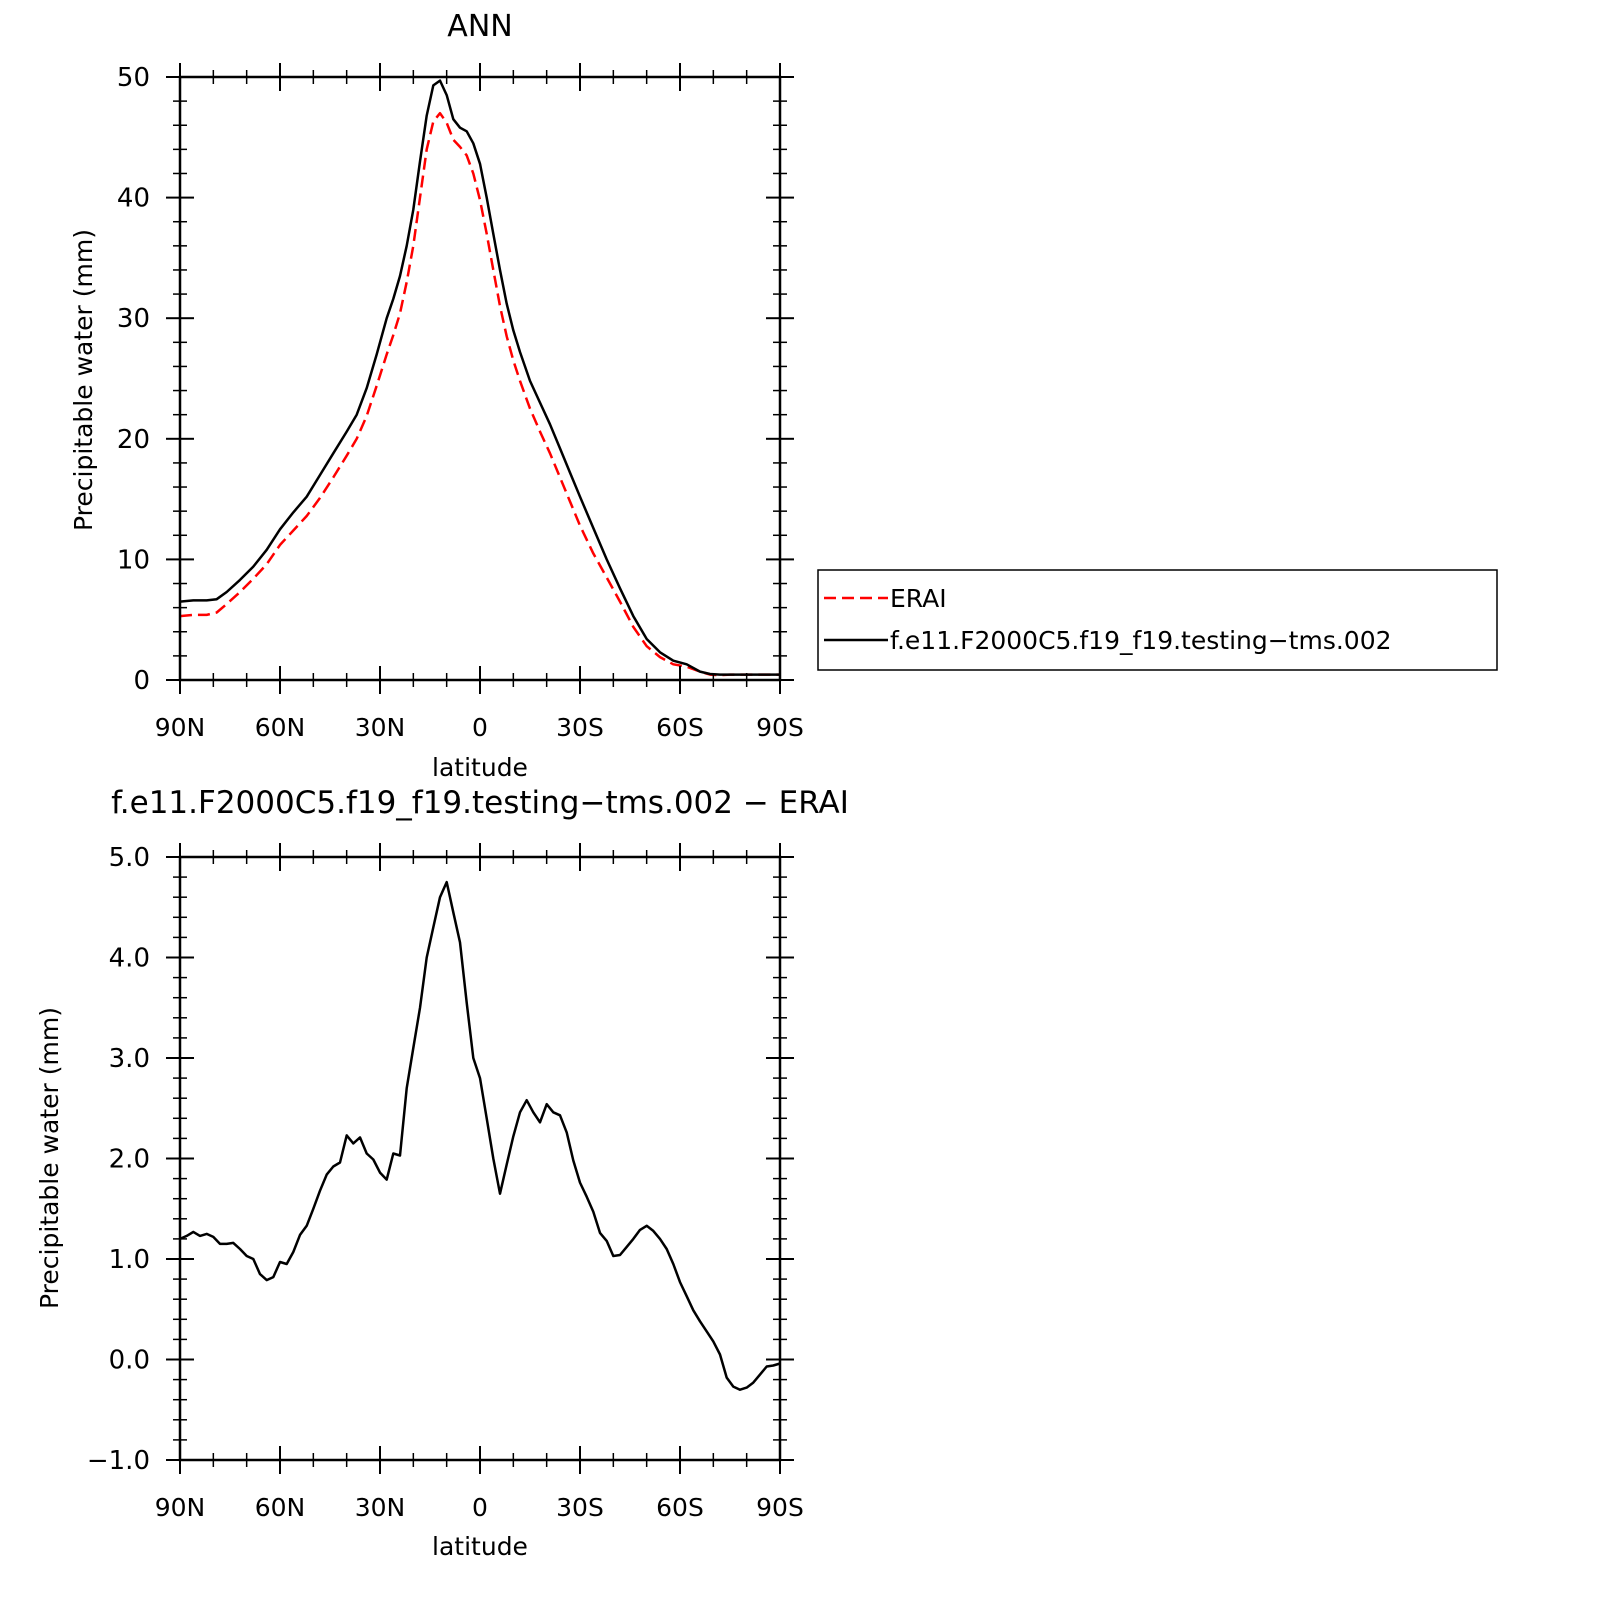 The height and width of the screenshot is (1603, 1600). Describe the element at coordinates (133, 199) in the screenshot. I see `y-tick-label: 40` at that location.